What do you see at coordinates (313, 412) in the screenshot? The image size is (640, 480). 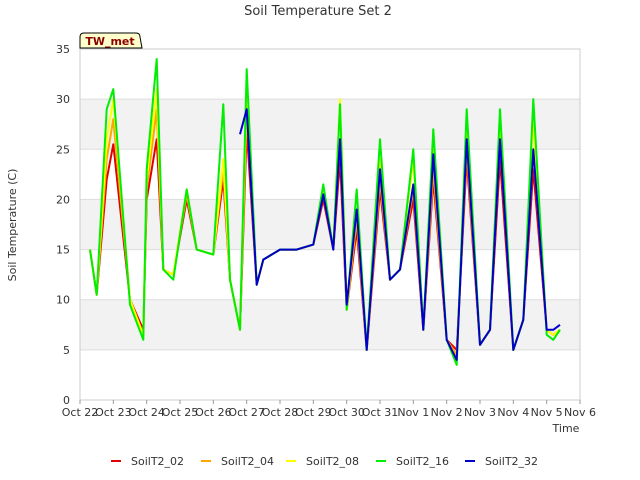 I see `x-tick-label: Oct 29` at bounding box center [313, 412].